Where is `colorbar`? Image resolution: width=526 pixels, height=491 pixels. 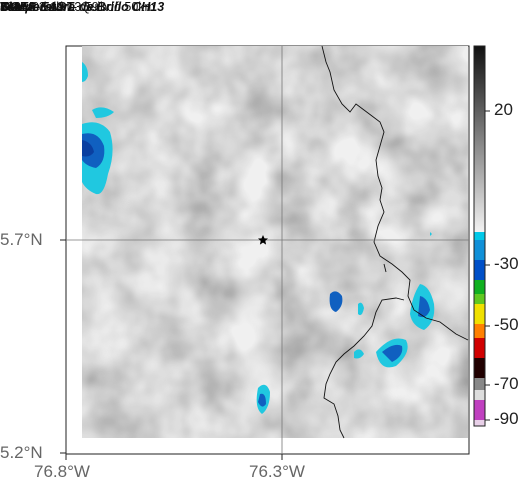
colorbar is located at coordinates (481, 236).